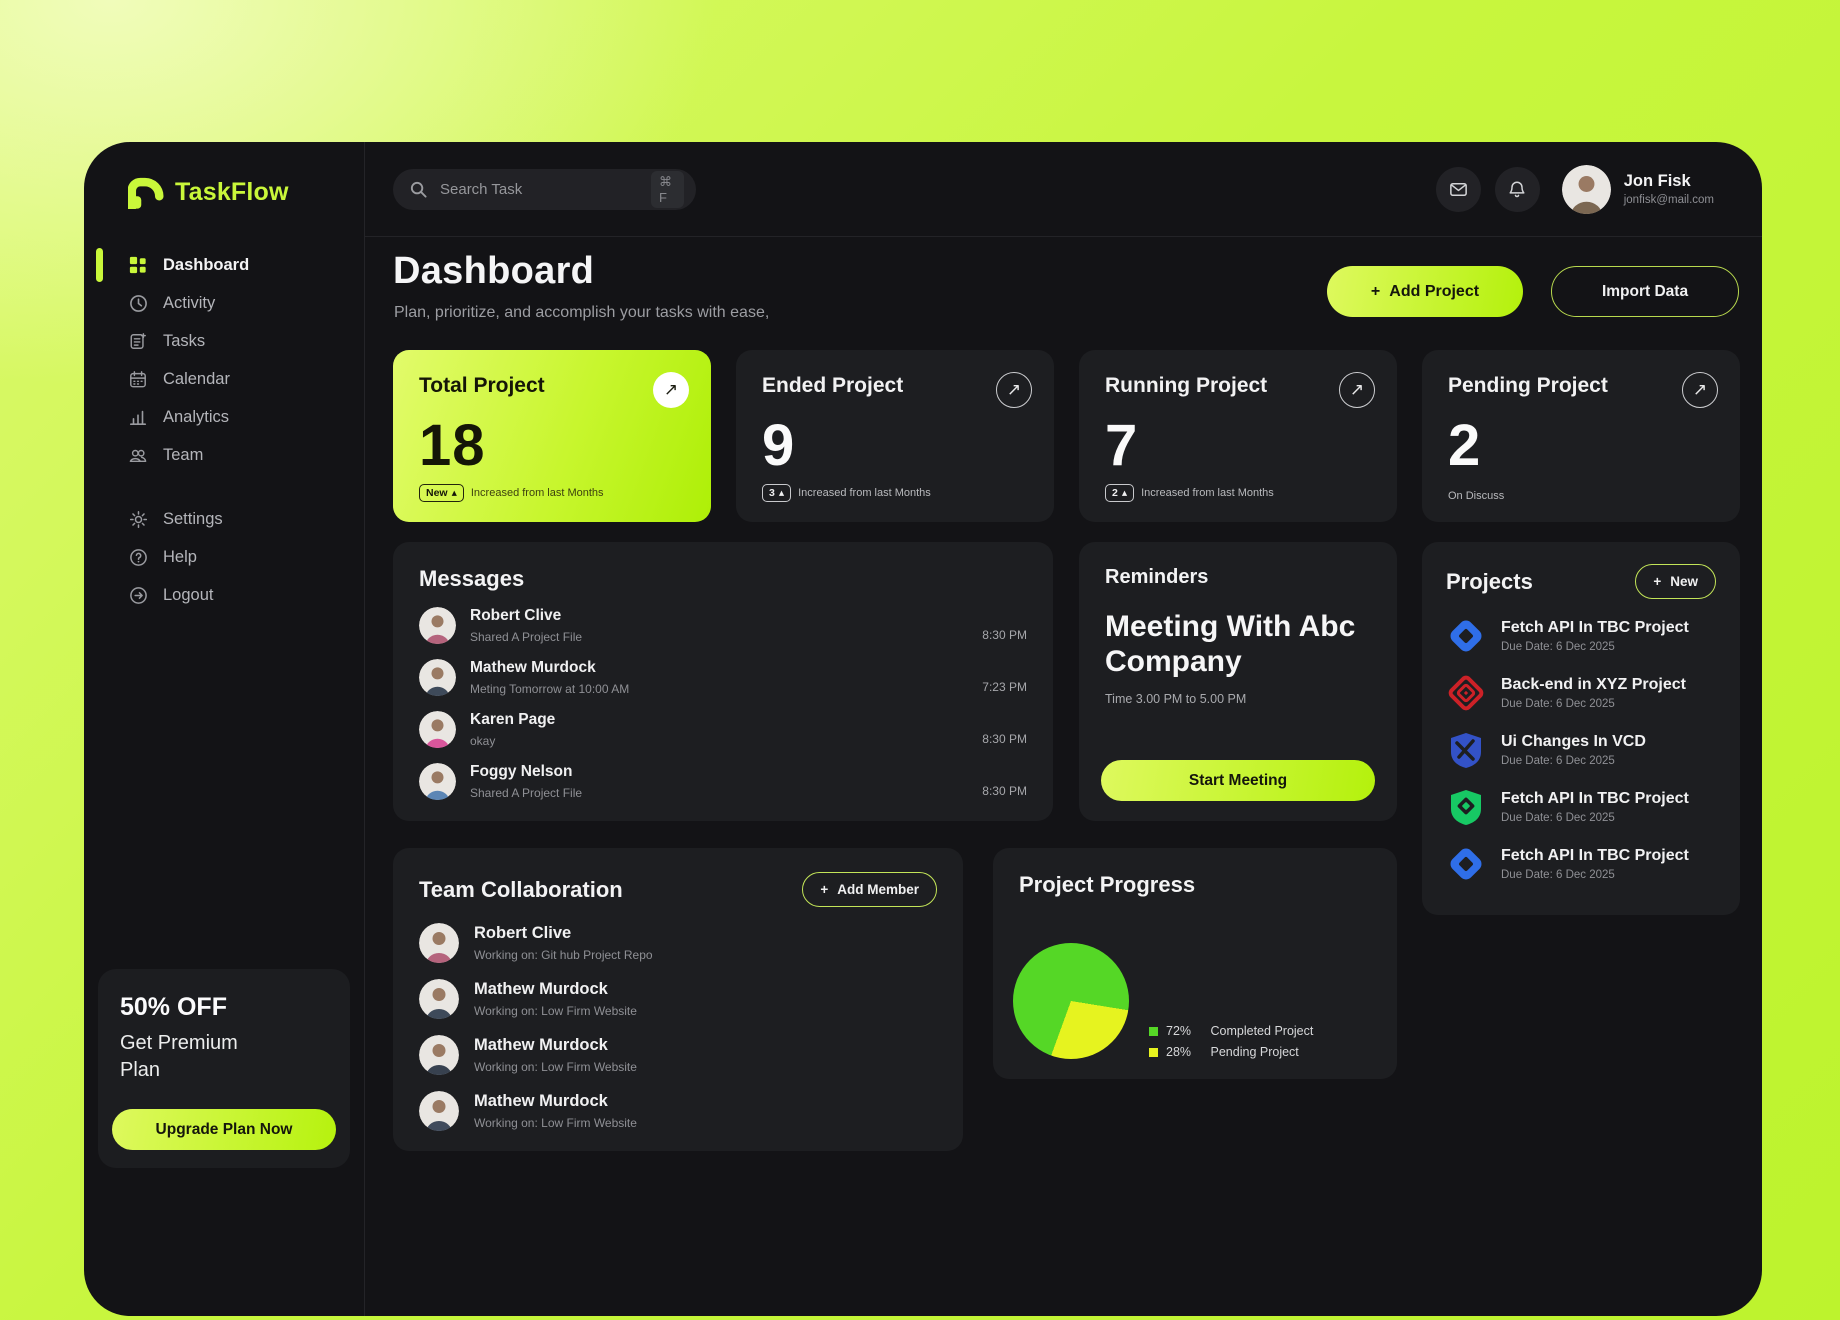 The height and width of the screenshot is (1320, 1840). Describe the element at coordinates (555, 1123) in the screenshot. I see `member-task: Working on: Low Firm Website` at that location.